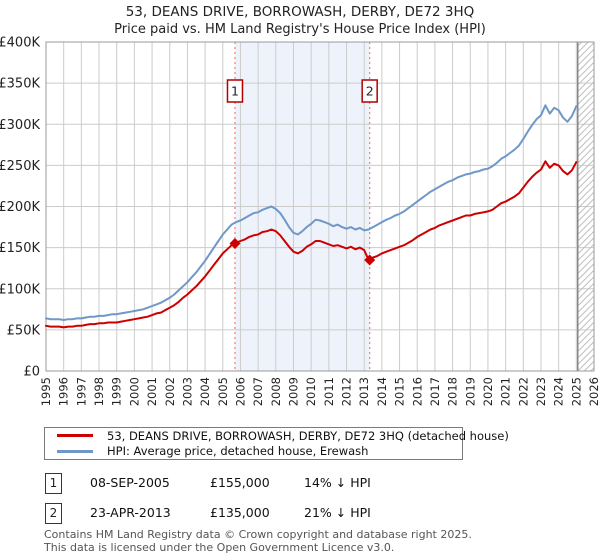 The height and width of the screenshot is (560, 600). What do you see at coordinates (488, 391) in the screenshot?
I see `x-axis-label: 2020` at bounding box center [488, 391].